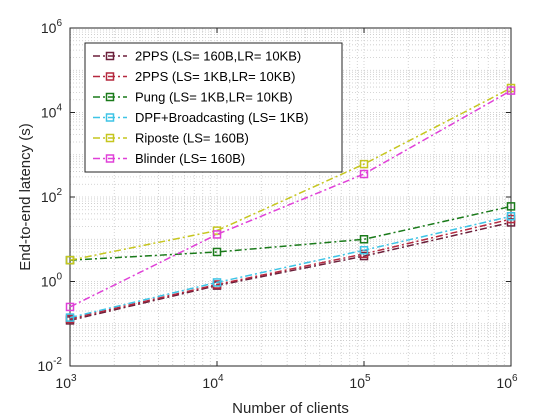 The height and width of the screenshot is (420, 560). I want to click on legend-label: Blinder (LS= 160B), so click(190, 158).